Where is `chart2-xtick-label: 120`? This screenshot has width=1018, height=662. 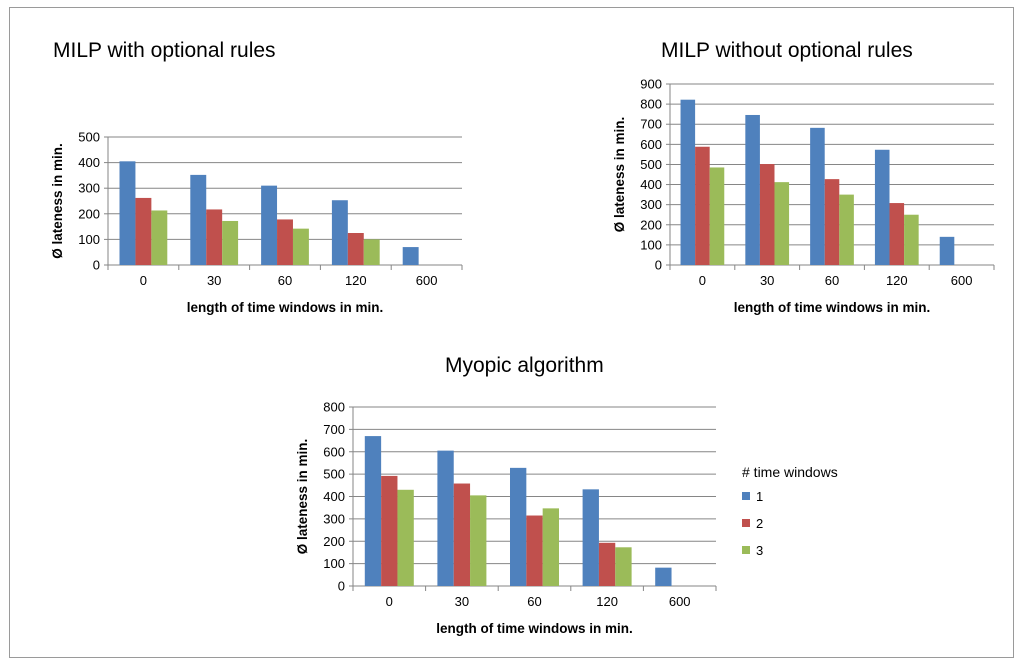 chart2-xtick-label: 120 is located at coordinates (897, 280).